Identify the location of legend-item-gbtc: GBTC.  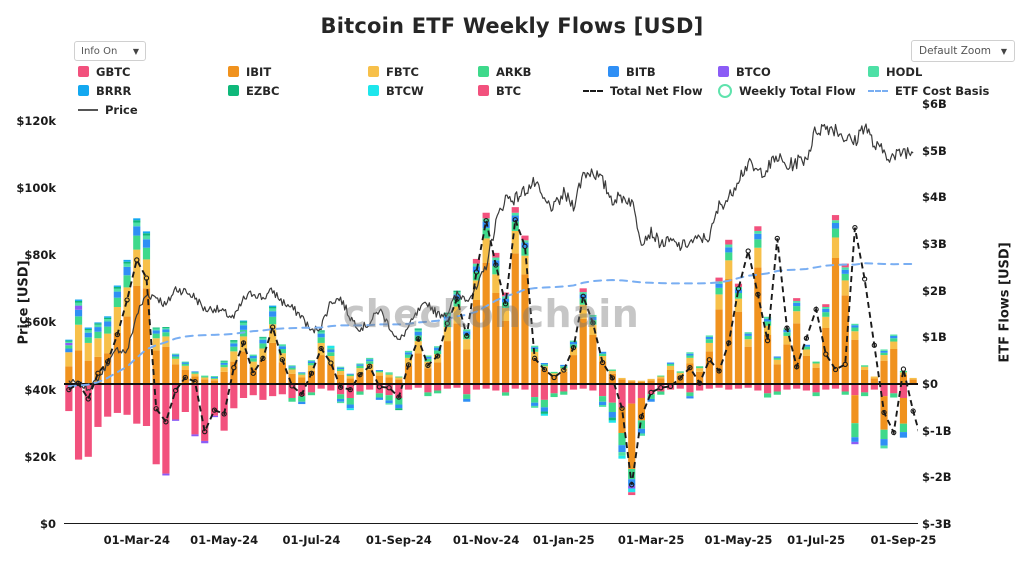
(104, 71).